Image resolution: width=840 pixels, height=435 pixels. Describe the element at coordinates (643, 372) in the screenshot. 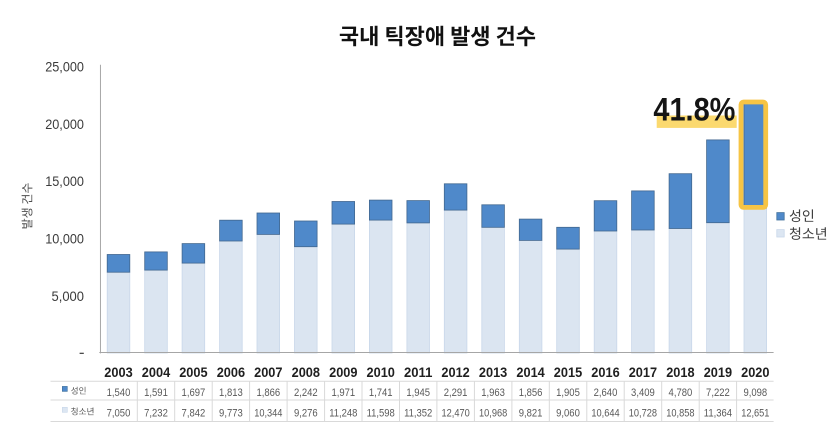

I see `svg-text: 2017` at that location.